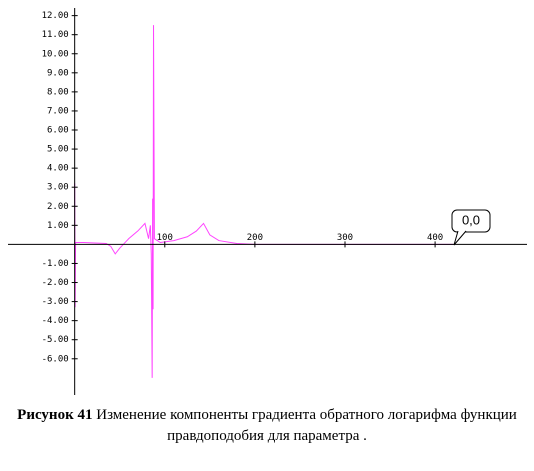 The height and width of the screenshot is (471, 534). What do you see at coordinates (58, 169) in the screenshot?
I see `y-tick-label: 4.00` at bounding box center [58, 169].